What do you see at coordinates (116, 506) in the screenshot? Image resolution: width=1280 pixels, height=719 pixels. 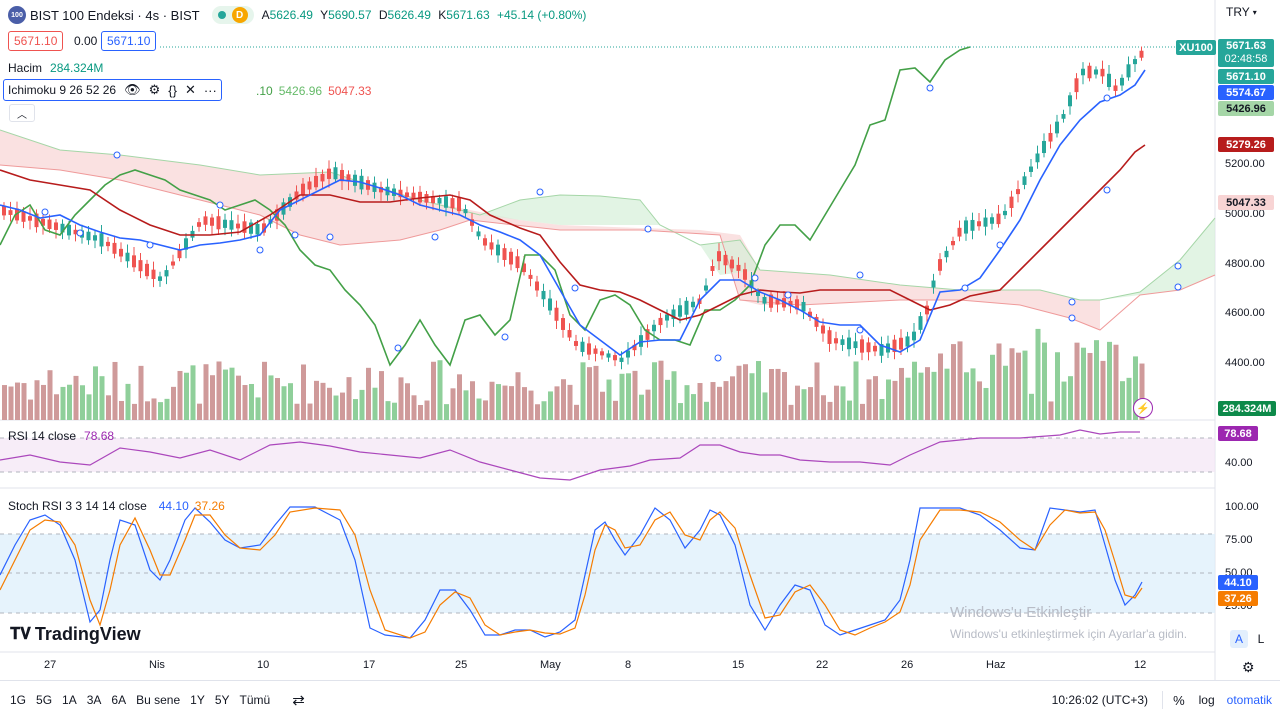 I see `stoch-legend: Stoch RSI 3 3 14 14 close 44.10 37.26` at bounding box center [116, 506].